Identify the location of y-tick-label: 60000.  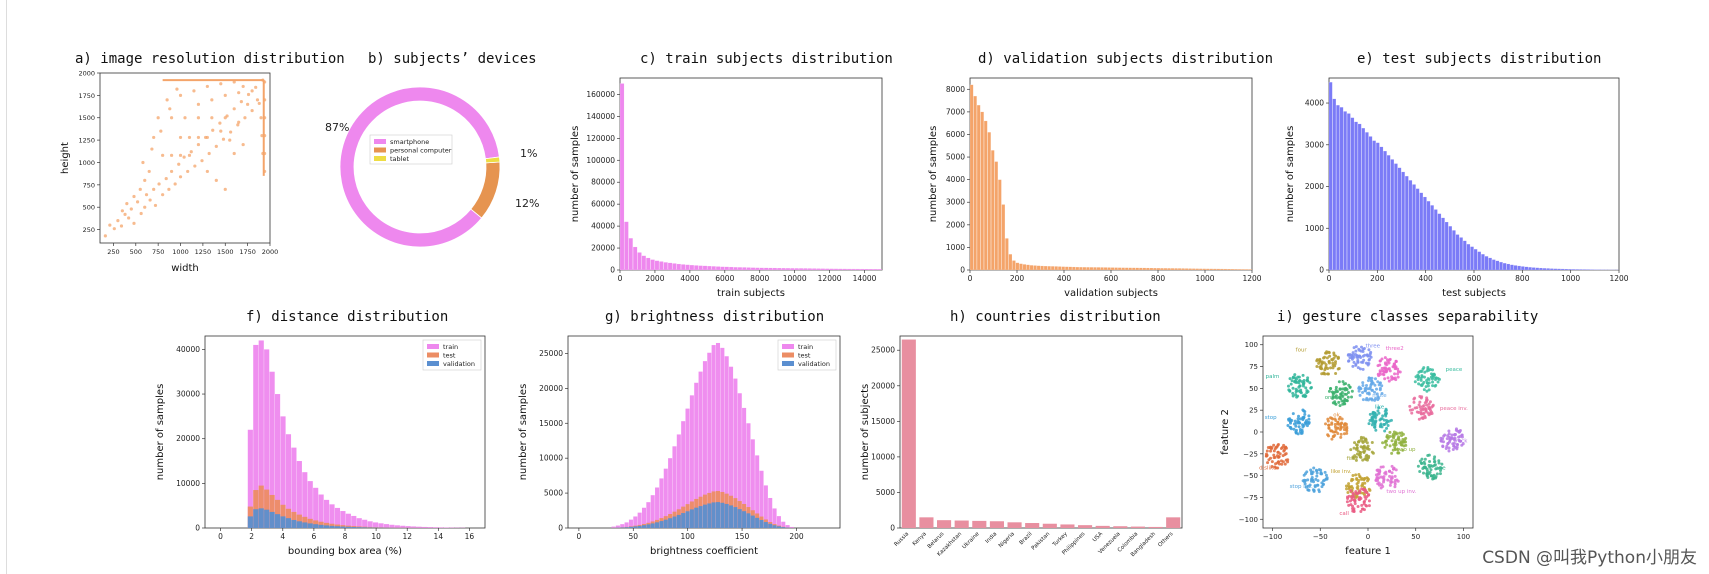
(603, 204).